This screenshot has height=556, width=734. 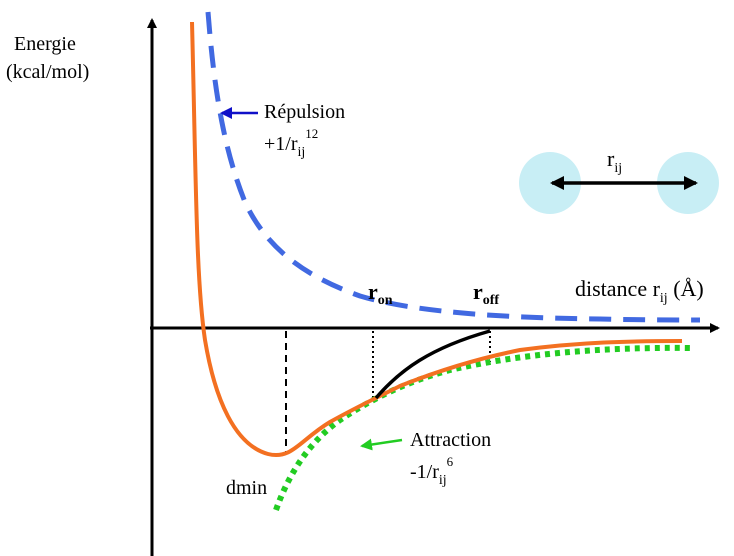 I want to click on inset-rij-label: rij, so click(x=614, y=161).